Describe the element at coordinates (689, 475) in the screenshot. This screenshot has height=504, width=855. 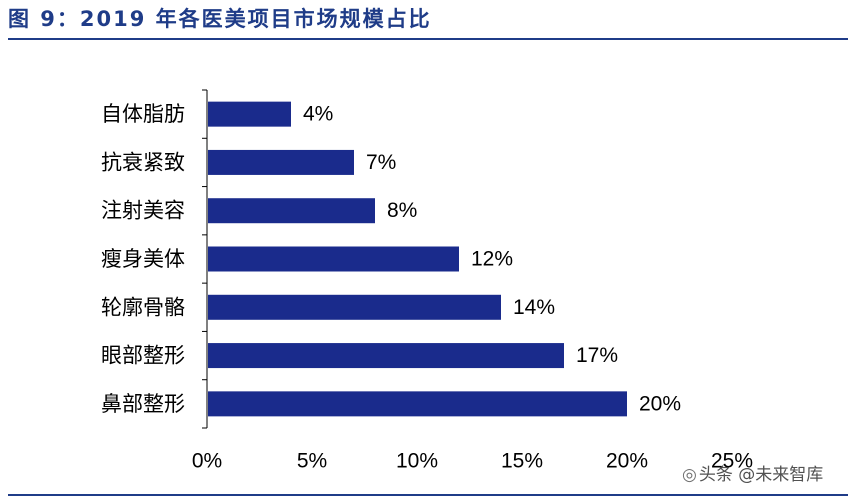
I see `watermark-logo-icon: ◎` at that location.